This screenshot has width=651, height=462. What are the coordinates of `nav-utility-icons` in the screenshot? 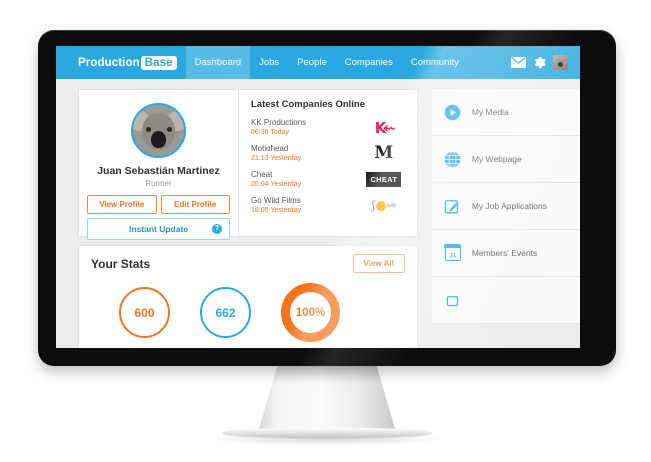 It's located at (545, 62).